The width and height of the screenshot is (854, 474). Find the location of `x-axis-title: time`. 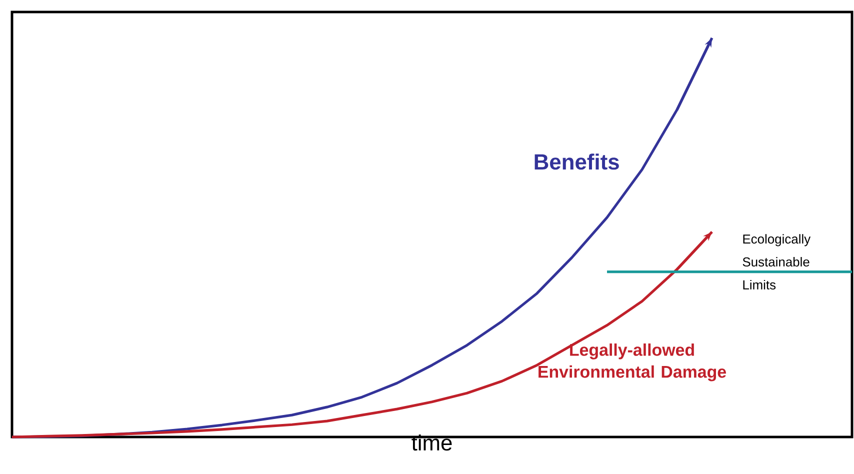

x-axis-title: time is located at coordinates (432, 442).